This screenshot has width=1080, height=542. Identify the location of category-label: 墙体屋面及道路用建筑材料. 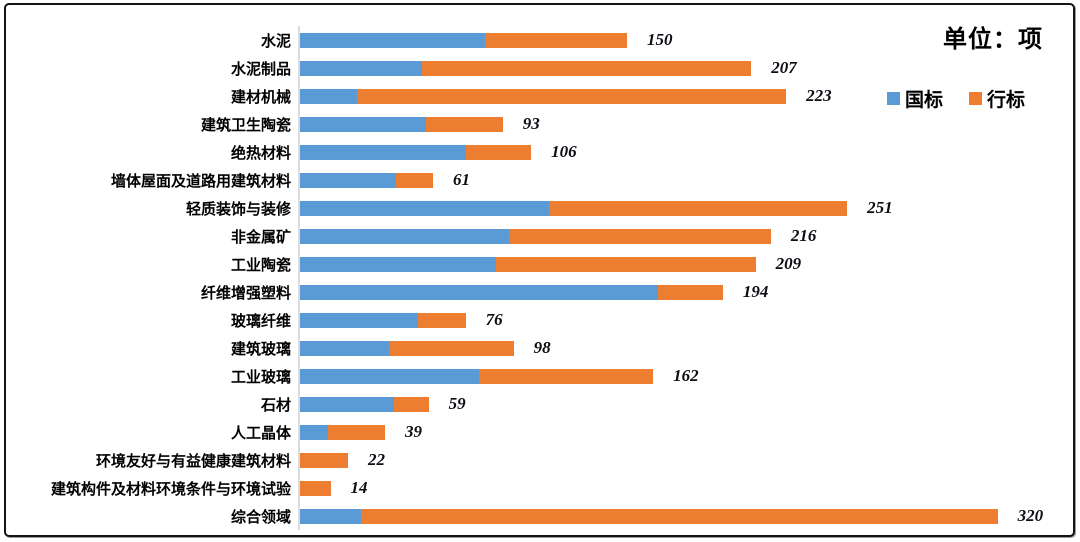
(200, 181).